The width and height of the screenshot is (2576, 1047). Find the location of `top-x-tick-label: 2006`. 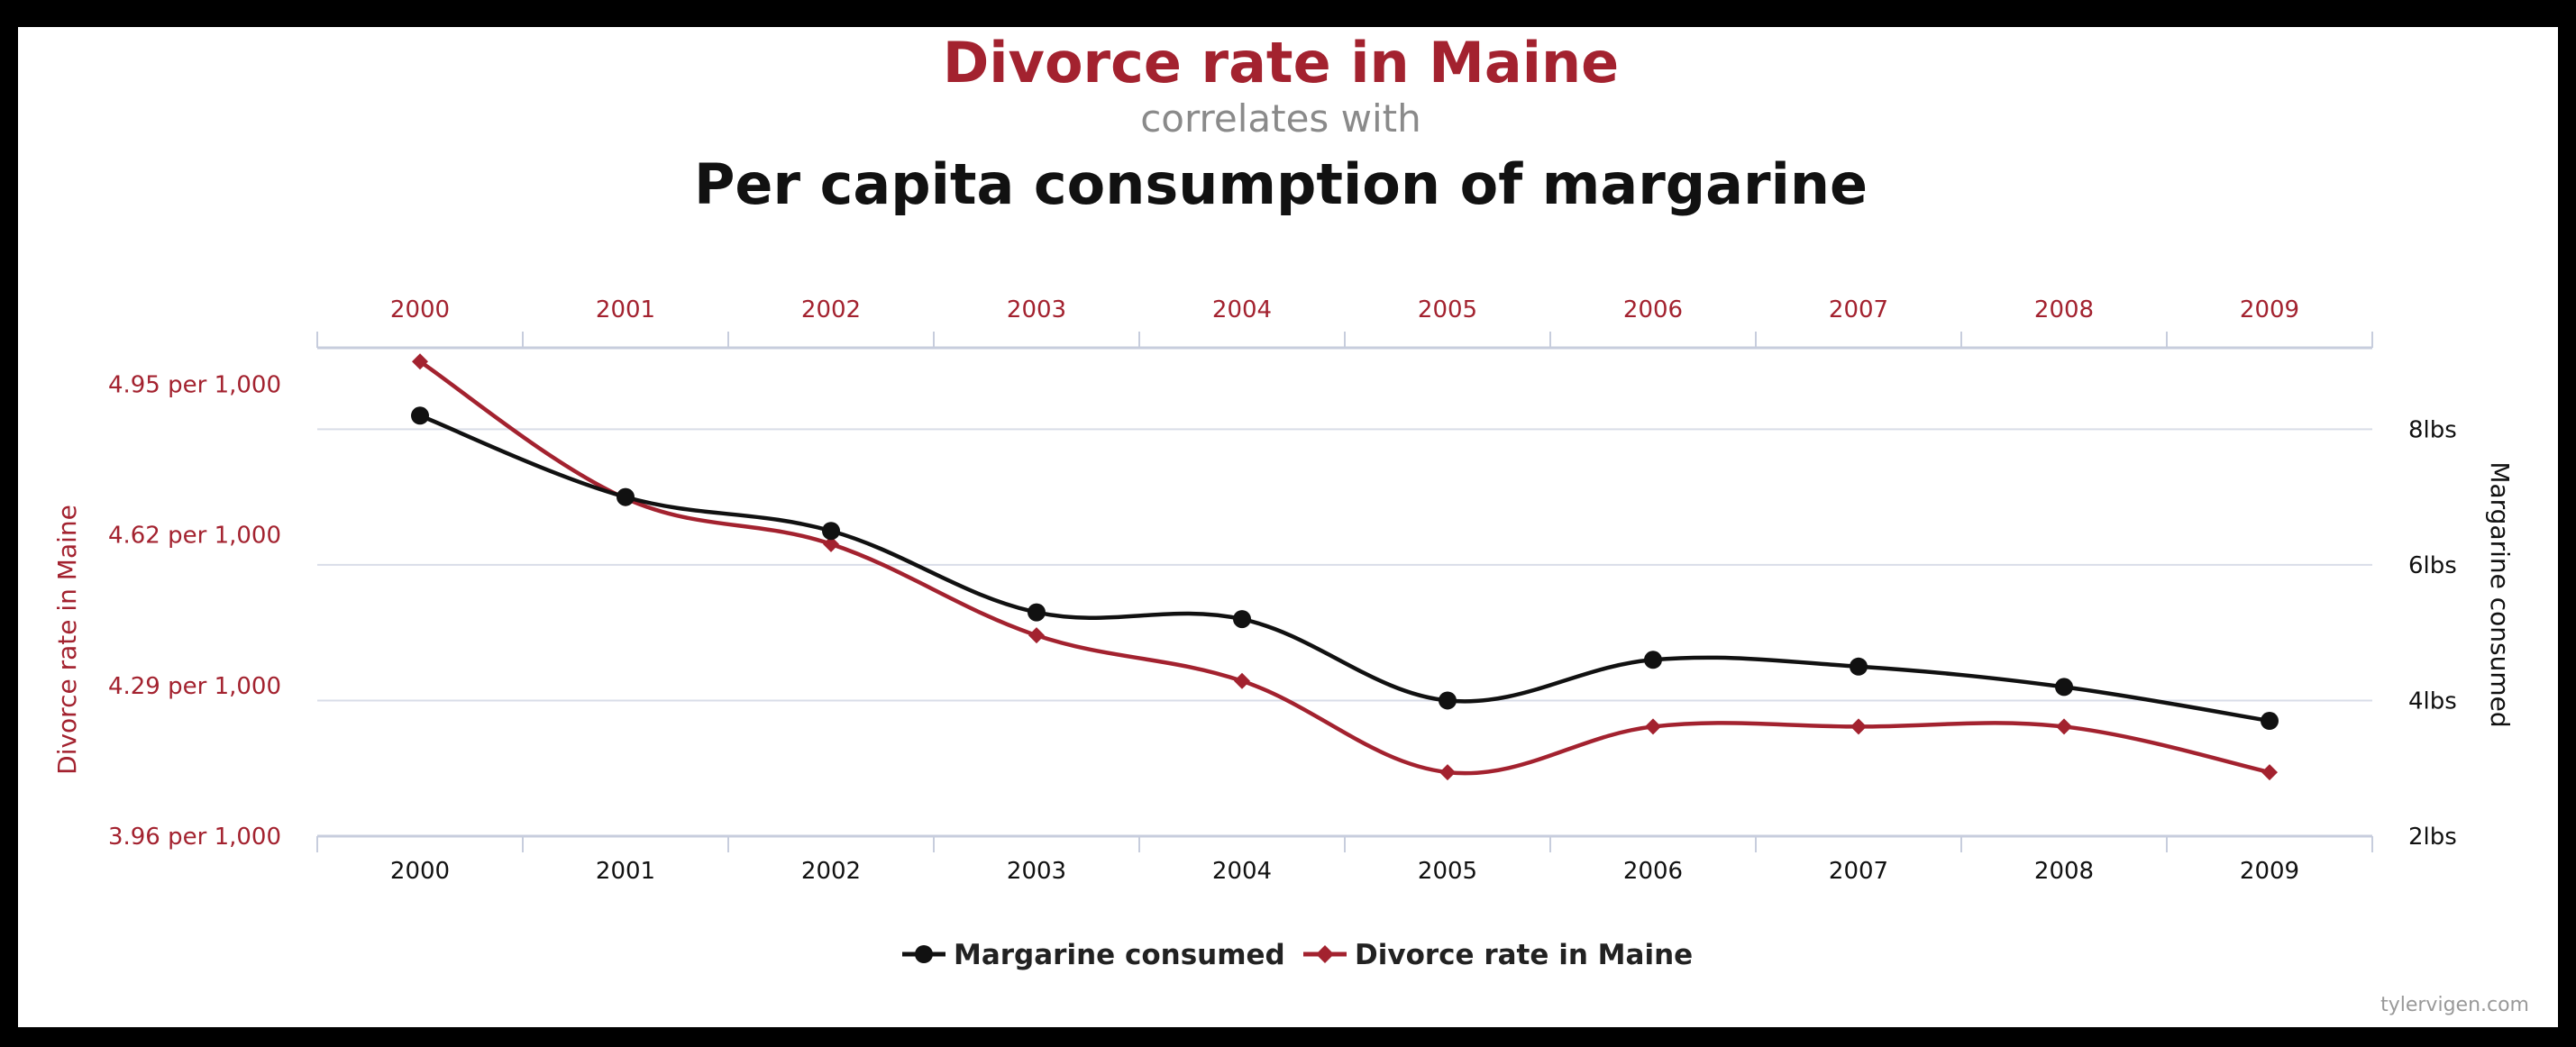

top-x-tick-label: 2006 is located at coordinates (1653, 309).